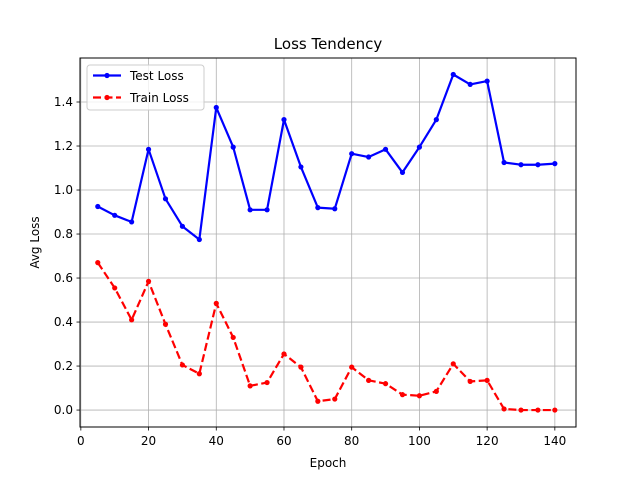  Describe the element at coordinates (216, 441) in the screenshot. I see `x-tick-label: 40` at that location.